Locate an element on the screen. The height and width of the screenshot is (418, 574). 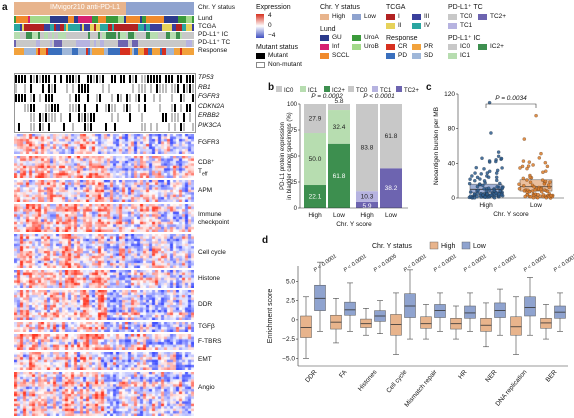
chry-low-swatch is located at coordinates (356, 17).